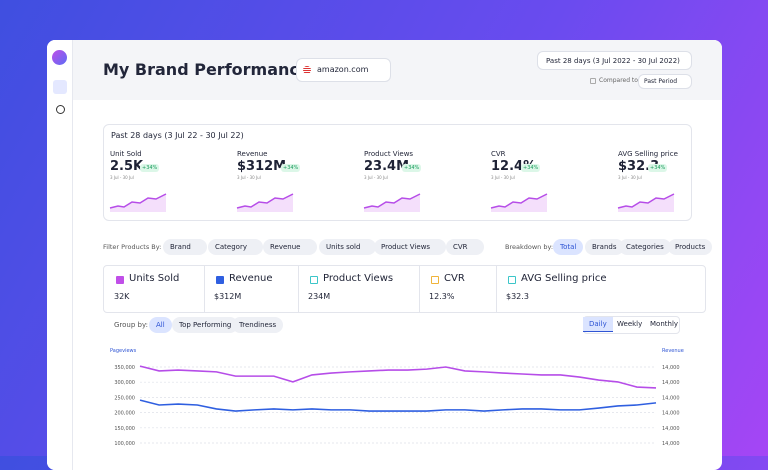 This screenshot has width=768, height=470. I want to click on group-chip: Top Performing, so click(205, 325).